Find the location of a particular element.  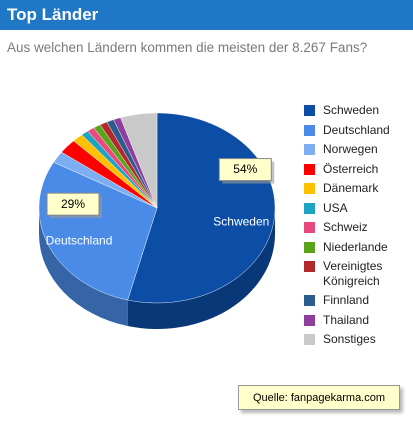

legend-label: Dänemark is located at coordinates (351, 188).